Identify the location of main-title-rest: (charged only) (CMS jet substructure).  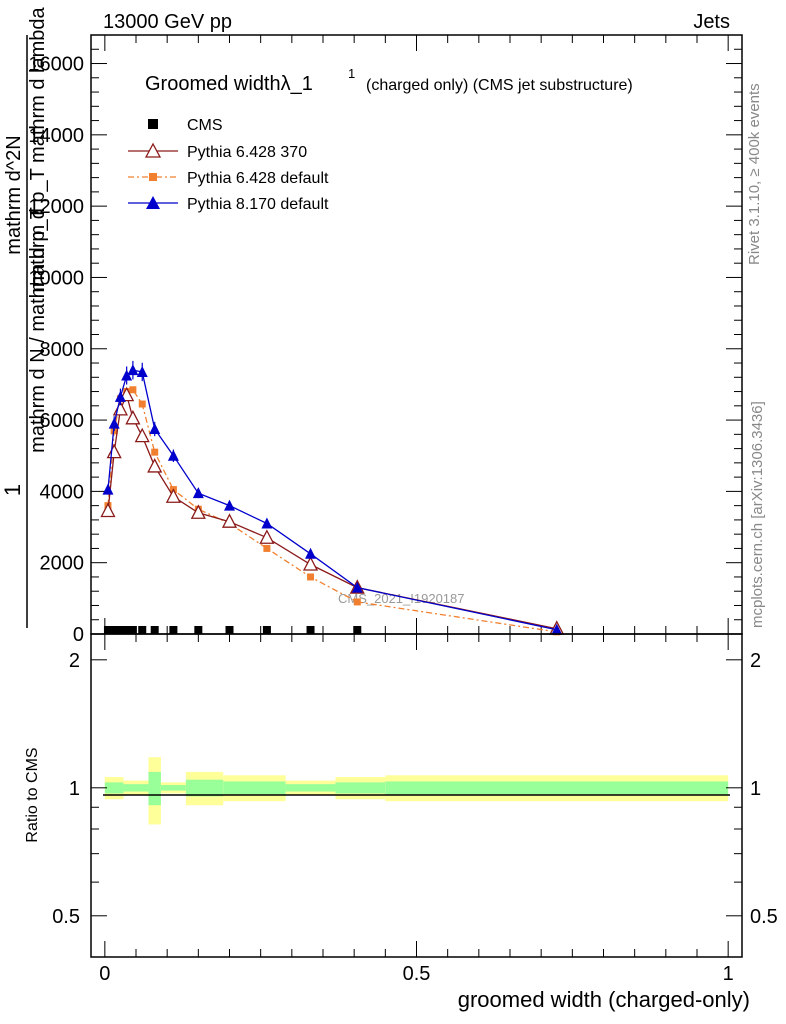
(499, 85).